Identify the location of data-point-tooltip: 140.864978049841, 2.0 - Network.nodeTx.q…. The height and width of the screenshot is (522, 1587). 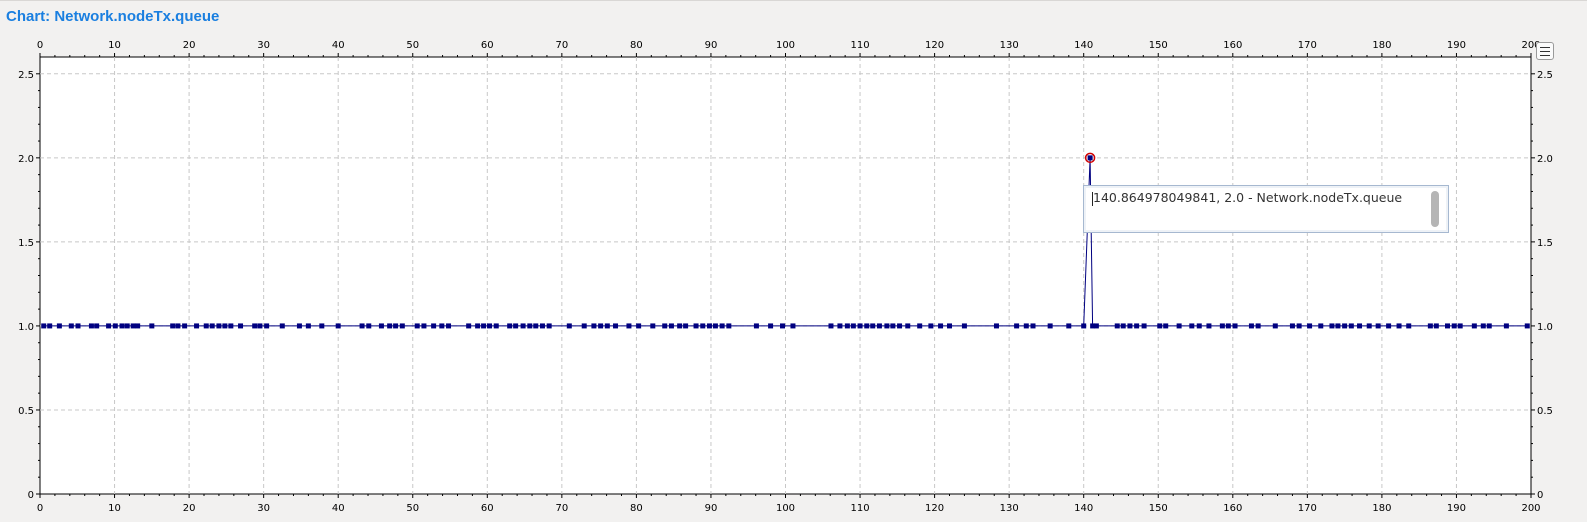
(1266, 209).